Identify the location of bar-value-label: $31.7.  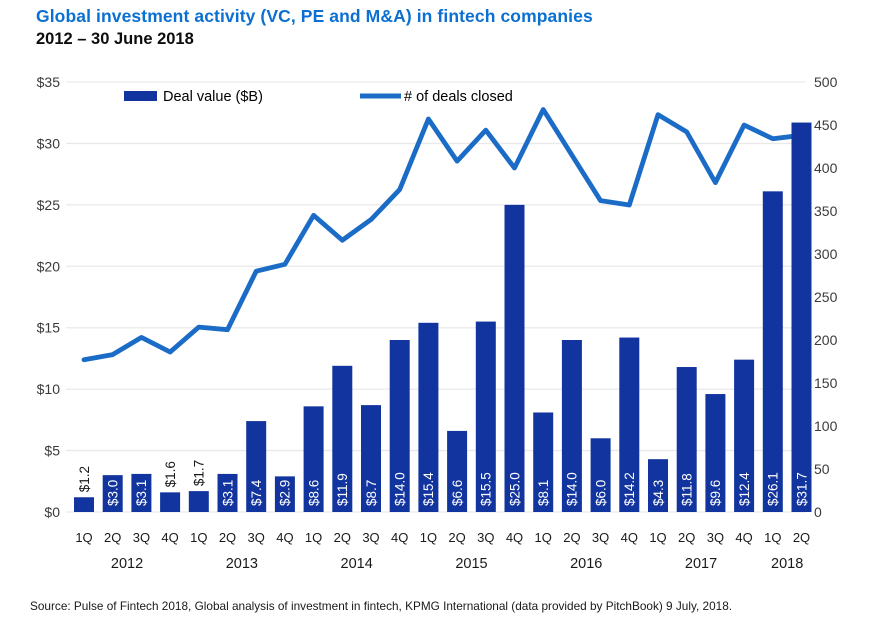
(801, 489).